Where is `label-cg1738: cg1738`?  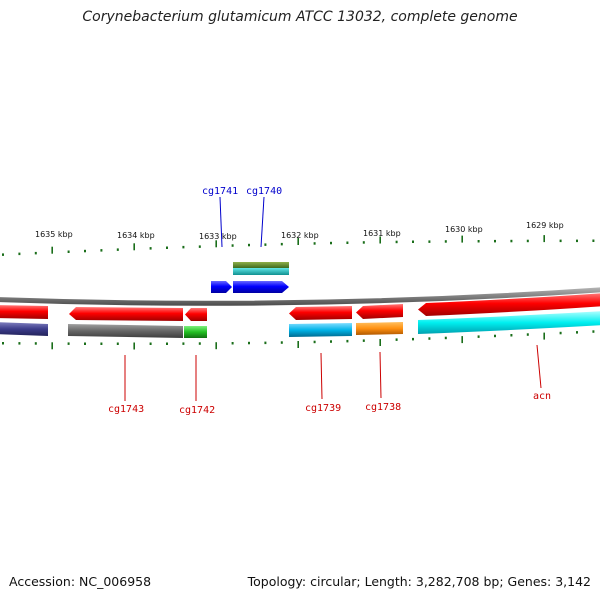
label-cg1738: cg1738 is located at coordinates (383, 407).